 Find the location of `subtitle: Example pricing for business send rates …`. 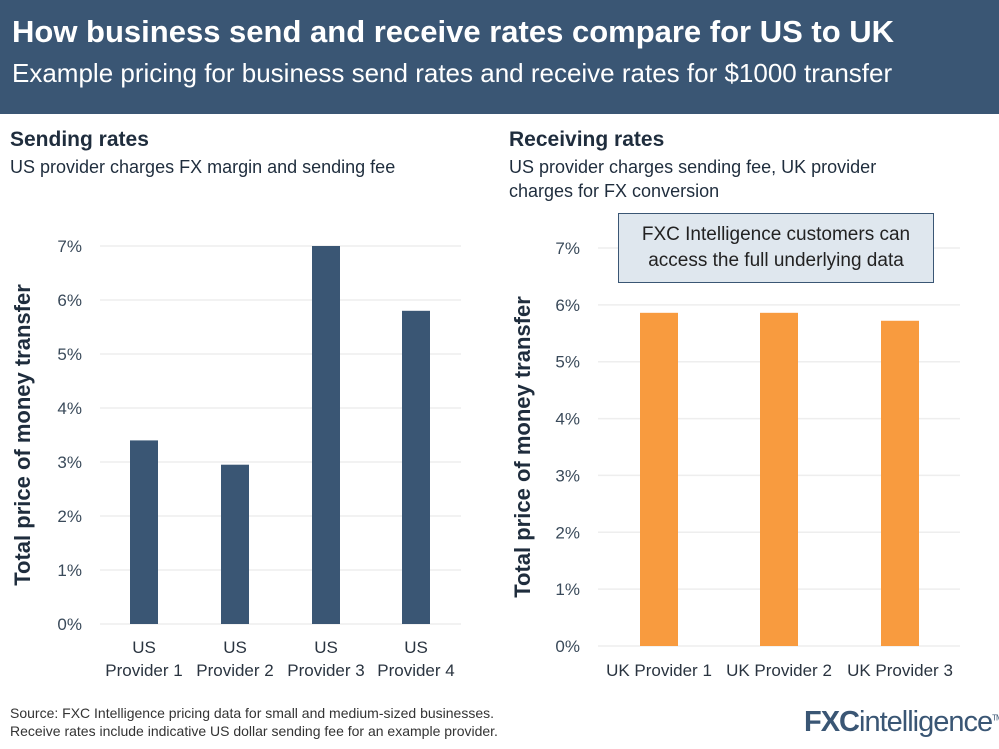

subtitle: Example pricing for business send rates … is located at coordinates (452, 73).